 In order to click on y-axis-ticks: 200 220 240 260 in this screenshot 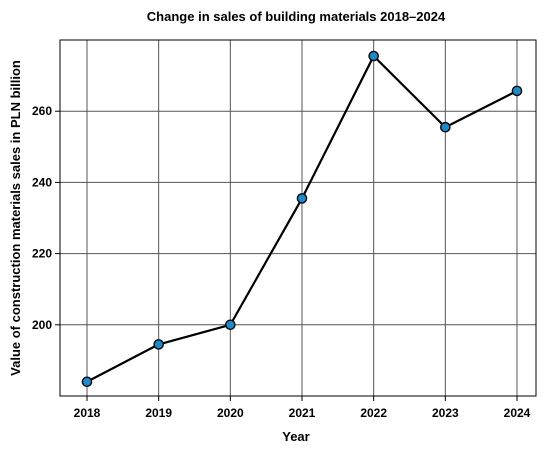, I will do `click(46, 218)`.